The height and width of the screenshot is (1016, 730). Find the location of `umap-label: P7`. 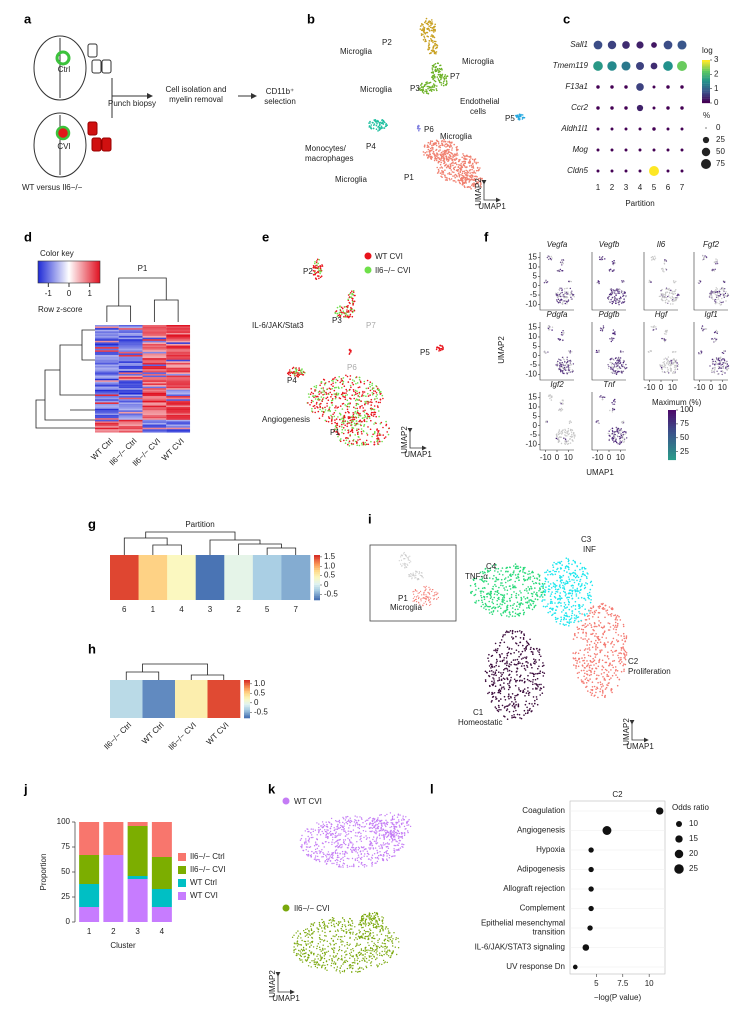

umap-label: P7 is located at coordinates (371, 325).